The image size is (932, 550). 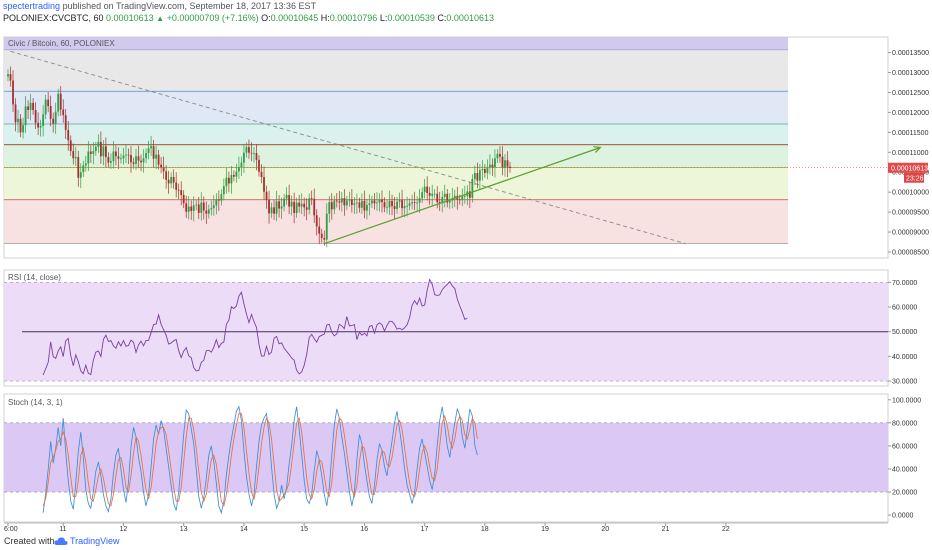 What do you see at coordinates (904, 382) in the screenshot?
I see `rsi-tick-label: 30.0000` at bounding box center [904, 382].